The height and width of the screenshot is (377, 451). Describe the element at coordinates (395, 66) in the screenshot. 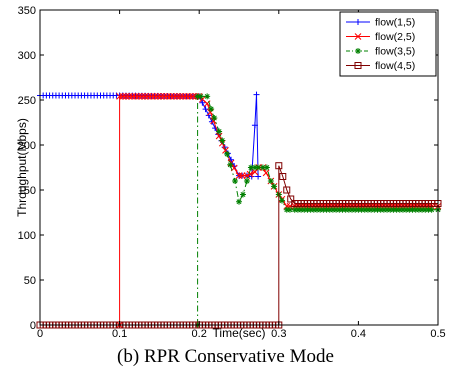

I see `legend-label: flow(4,5)` at that location.